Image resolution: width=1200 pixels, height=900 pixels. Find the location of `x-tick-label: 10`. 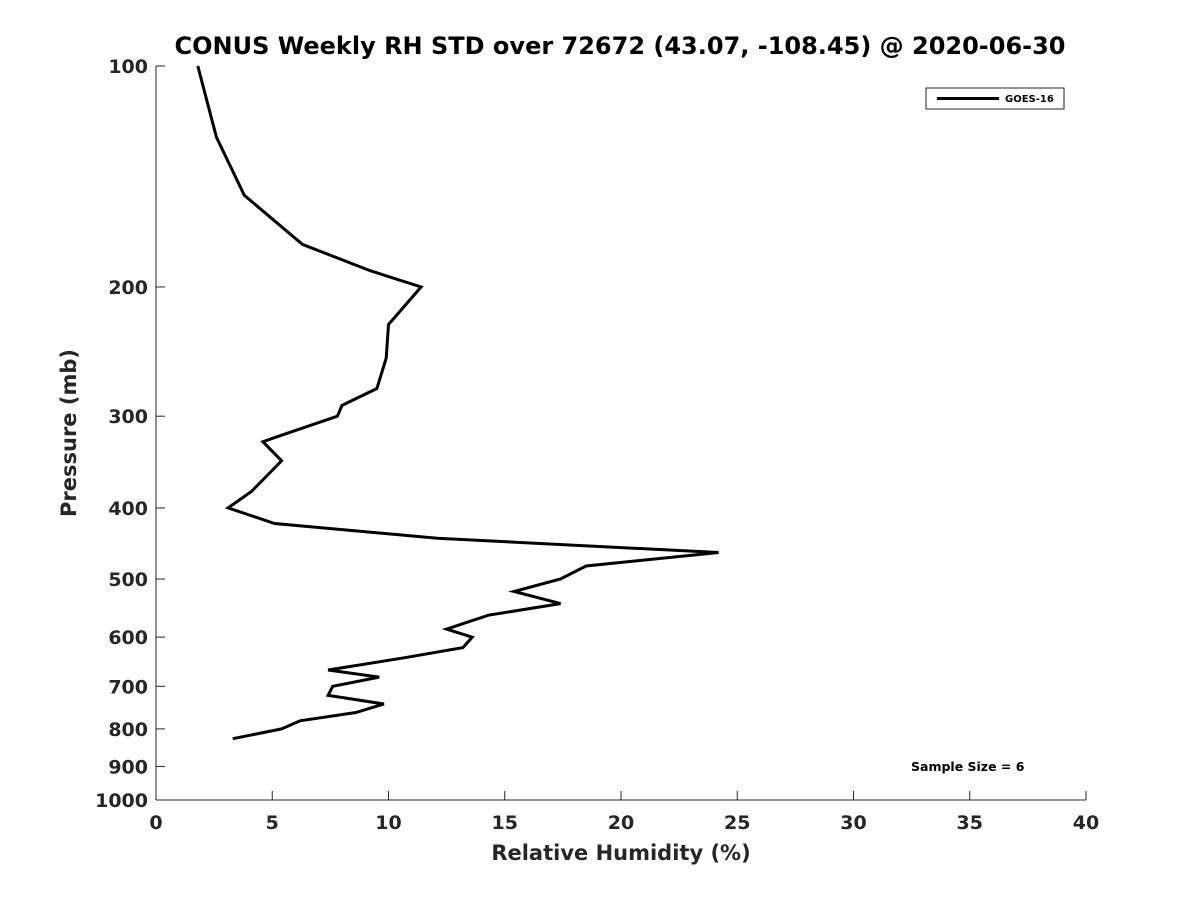

x-tick-label: 10 is located at coordinates (388, 823).